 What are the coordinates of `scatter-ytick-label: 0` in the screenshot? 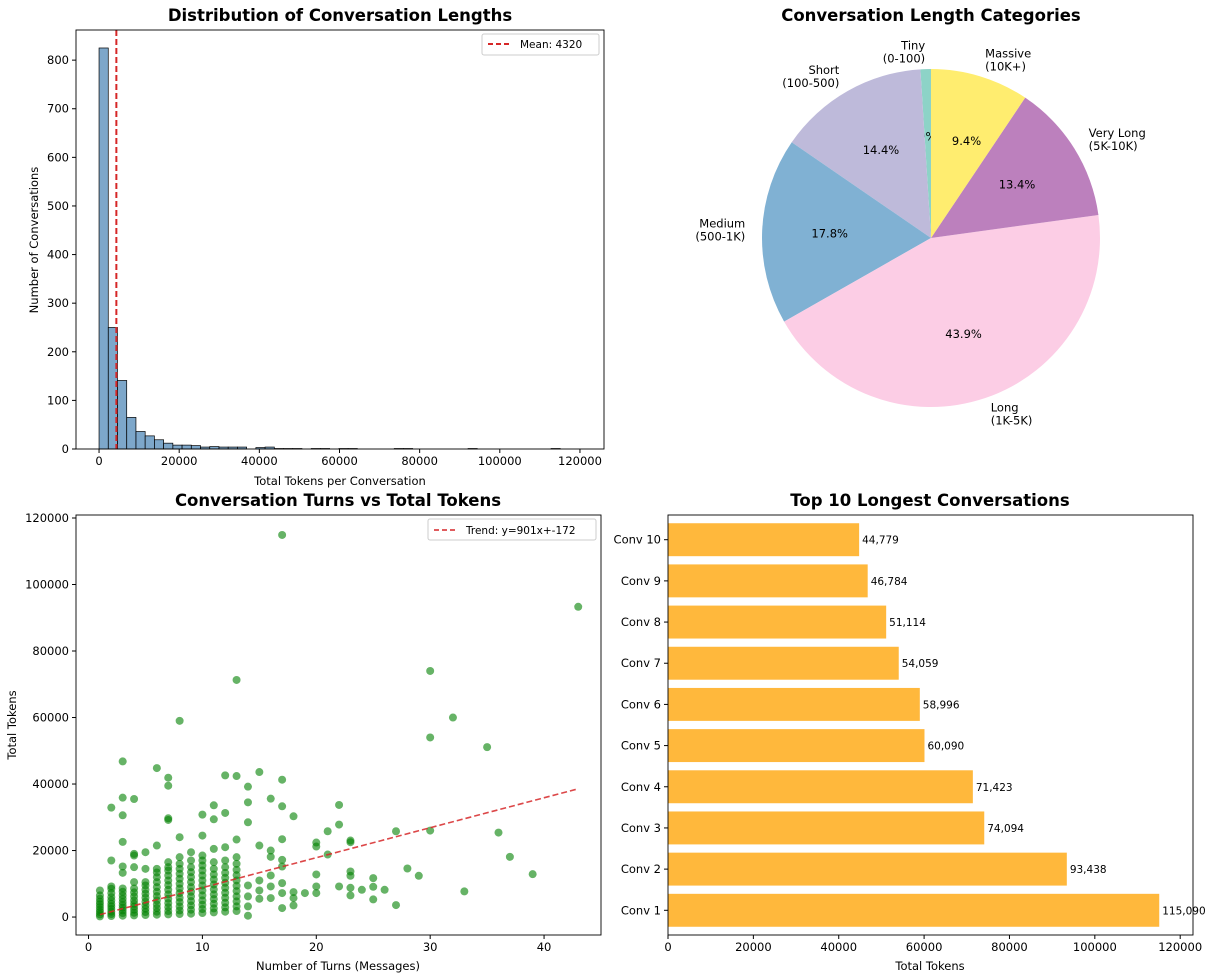 It's located at (65, 917).